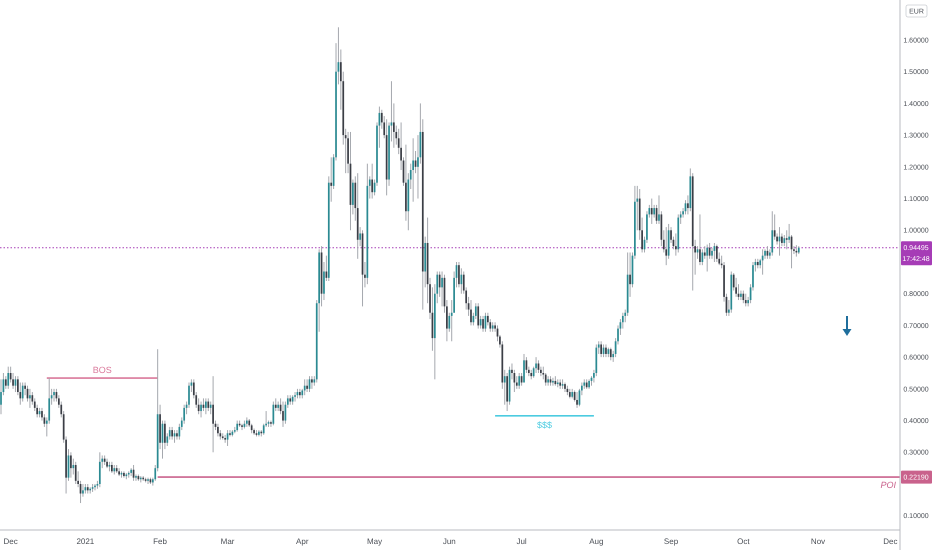 This screenshot has height=550, width=932. I want to click on x-tick-label: Feb, so click(160, 541).